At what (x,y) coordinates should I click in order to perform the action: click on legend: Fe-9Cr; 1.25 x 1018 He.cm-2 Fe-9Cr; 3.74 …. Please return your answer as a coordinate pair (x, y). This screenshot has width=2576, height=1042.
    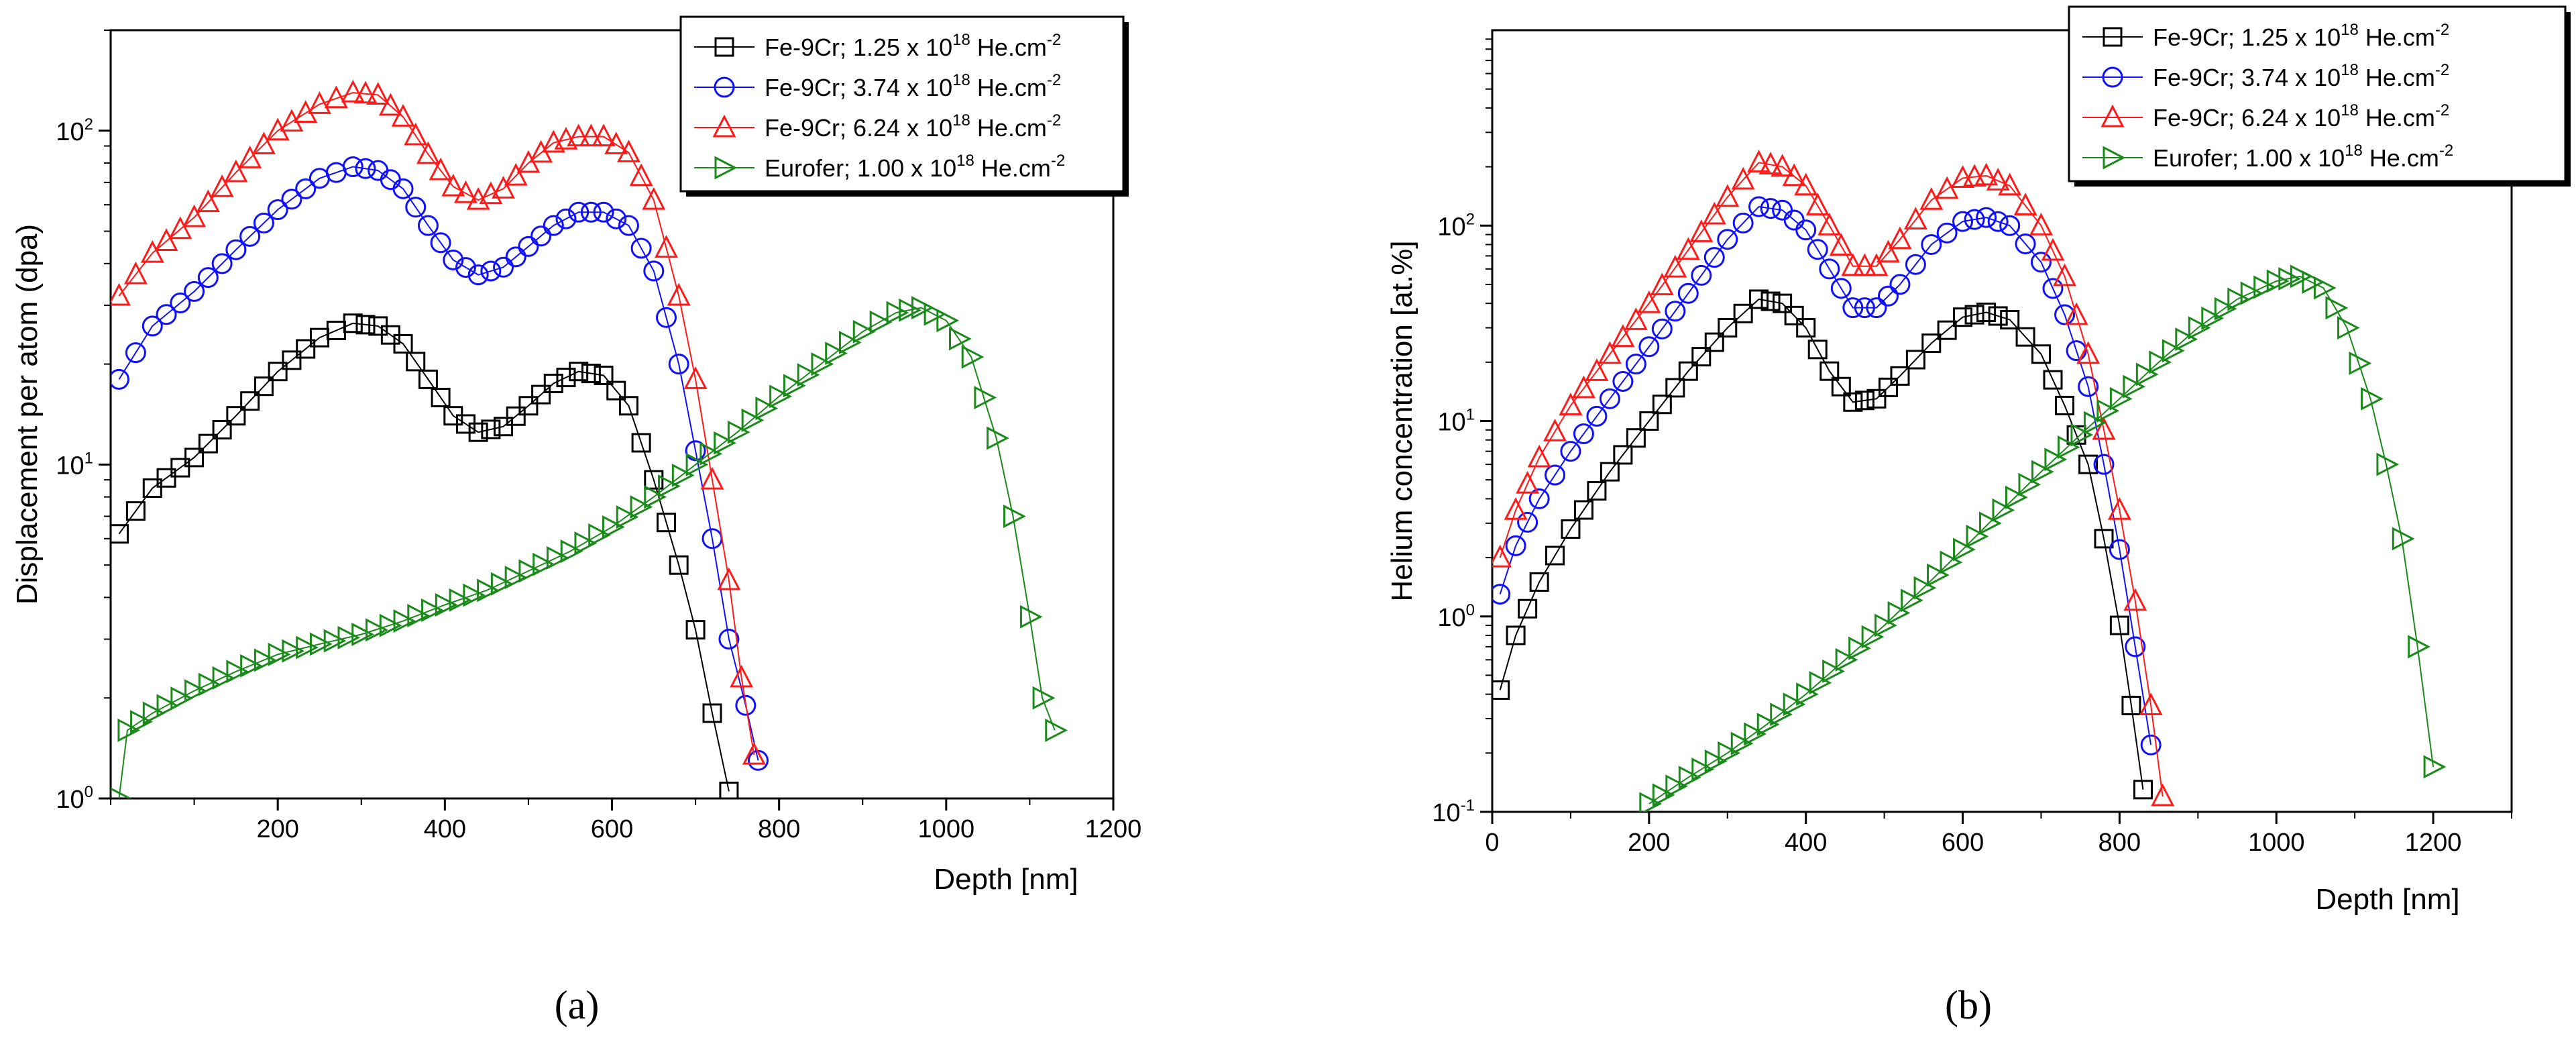
    Looking at the image, I should click on (904, 106).